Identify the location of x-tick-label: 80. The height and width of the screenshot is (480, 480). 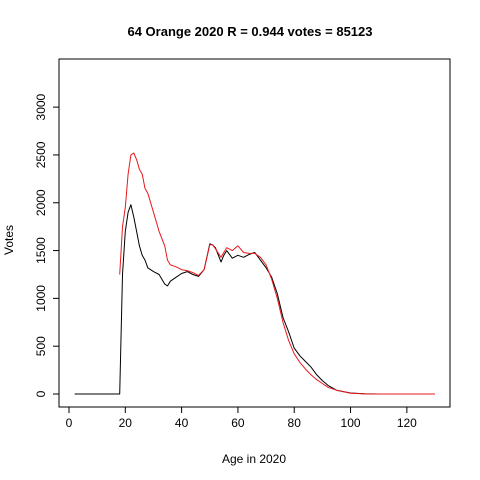
(295, 423).